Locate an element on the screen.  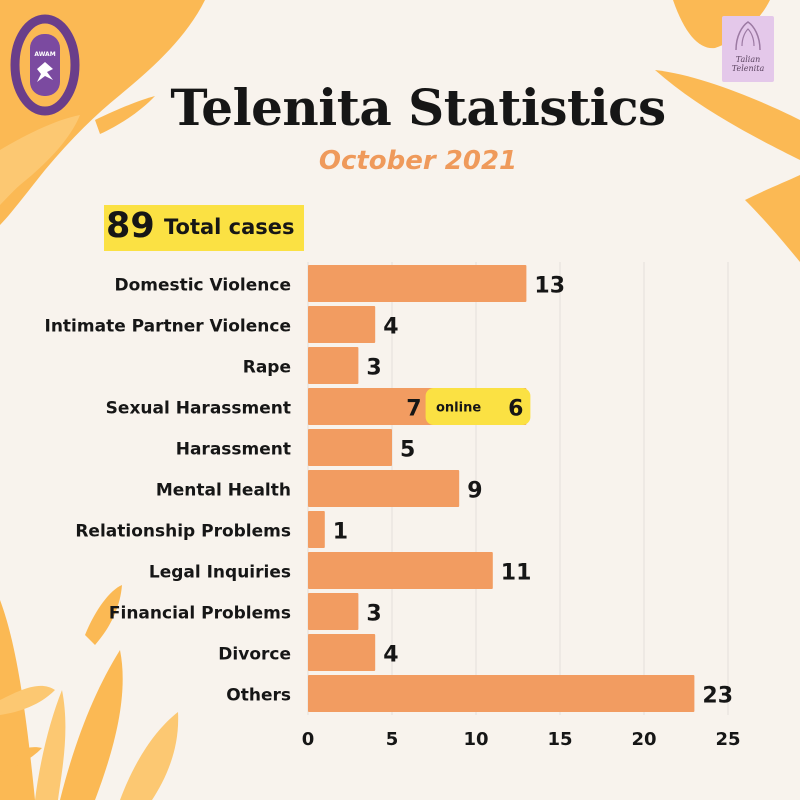
page-subtitle: October 2021 is located at coordinates (418, 161).